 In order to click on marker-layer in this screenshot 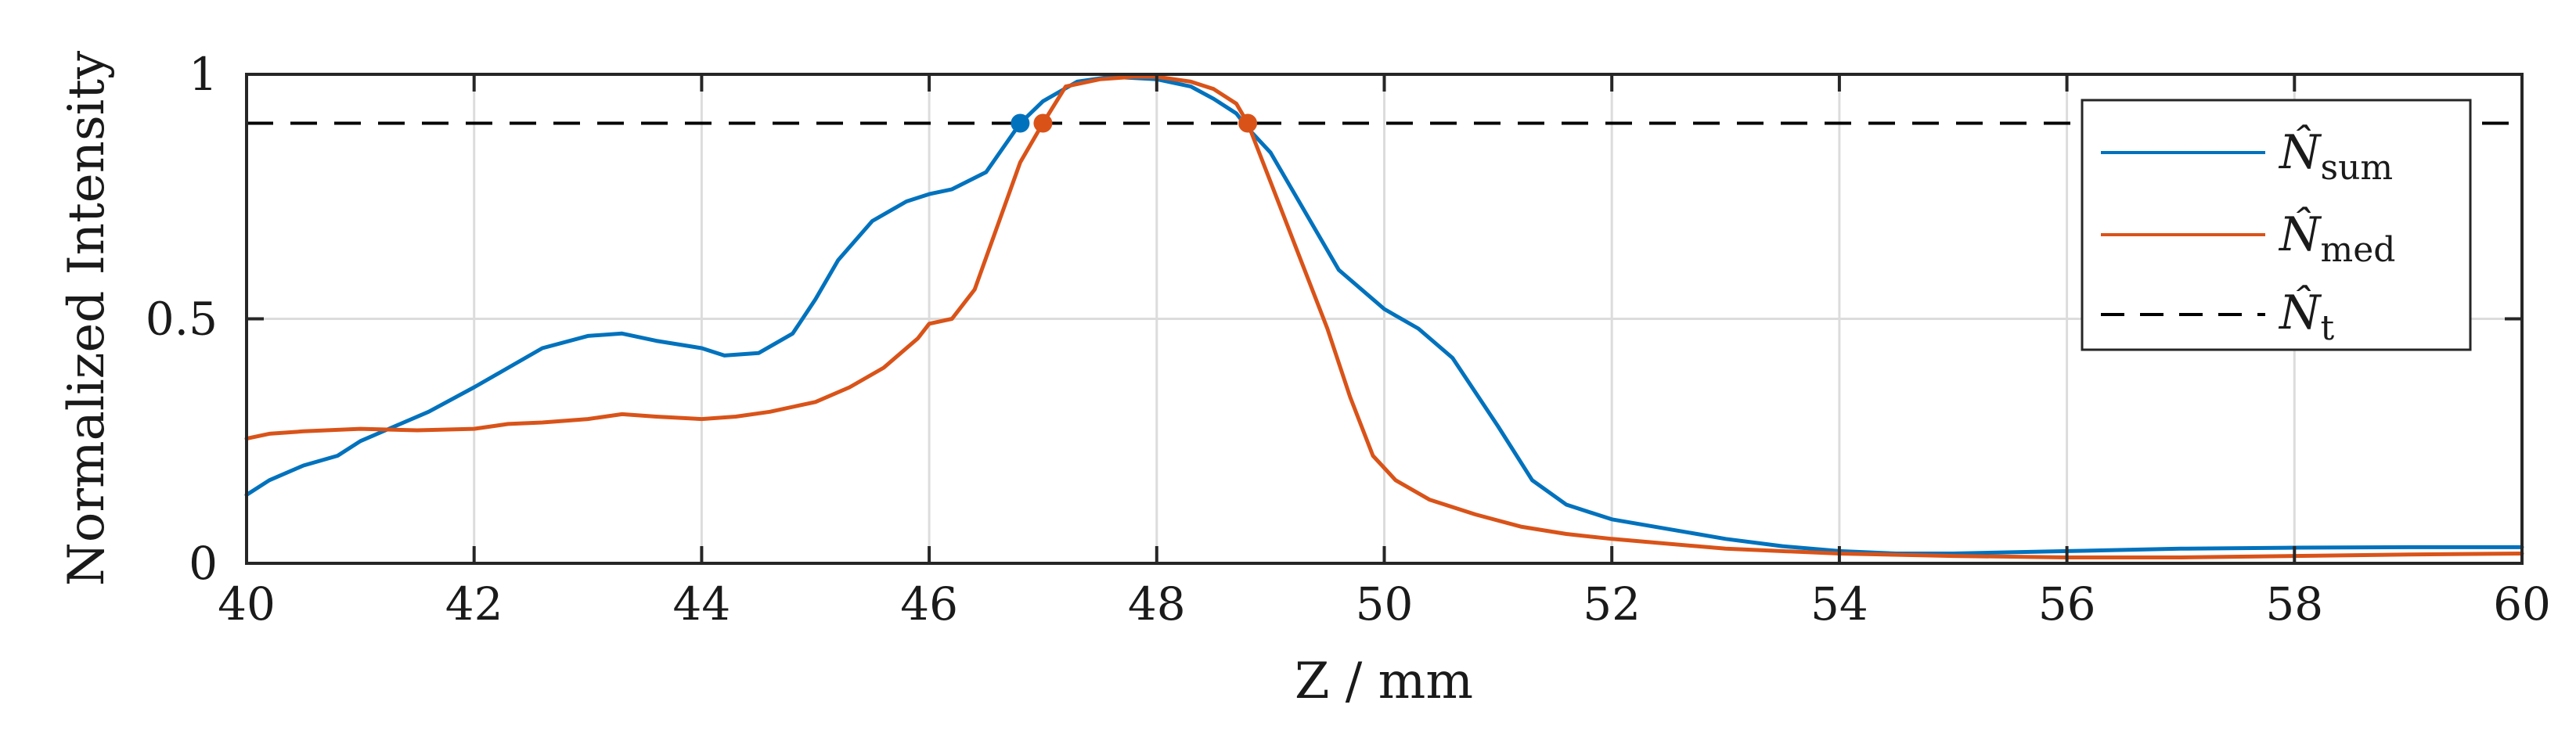, I will do `click(1134, 123)`.